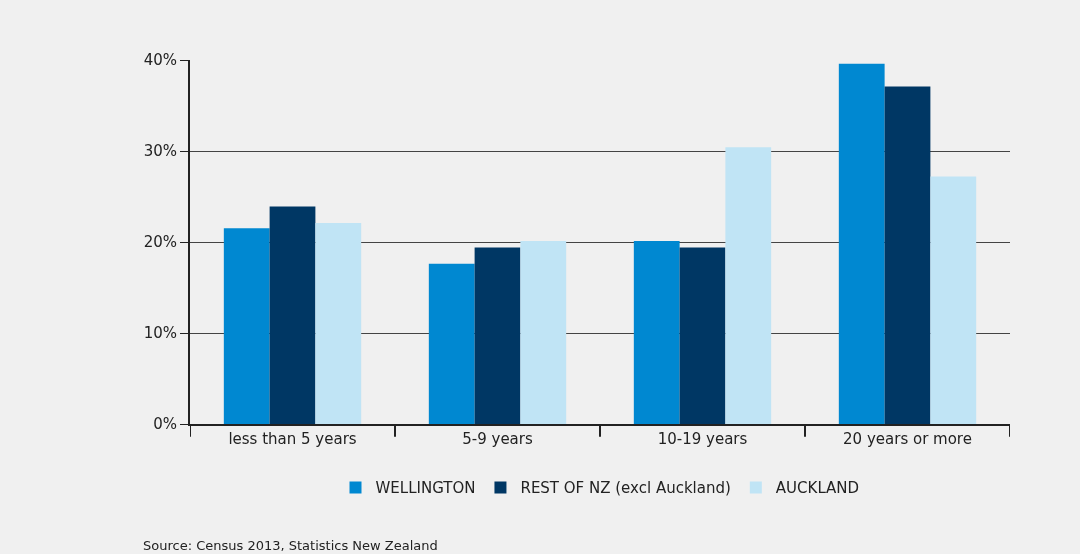 The image size is (1080, 554). I want to click on y-tick-label: 30%, so click(160, 151).